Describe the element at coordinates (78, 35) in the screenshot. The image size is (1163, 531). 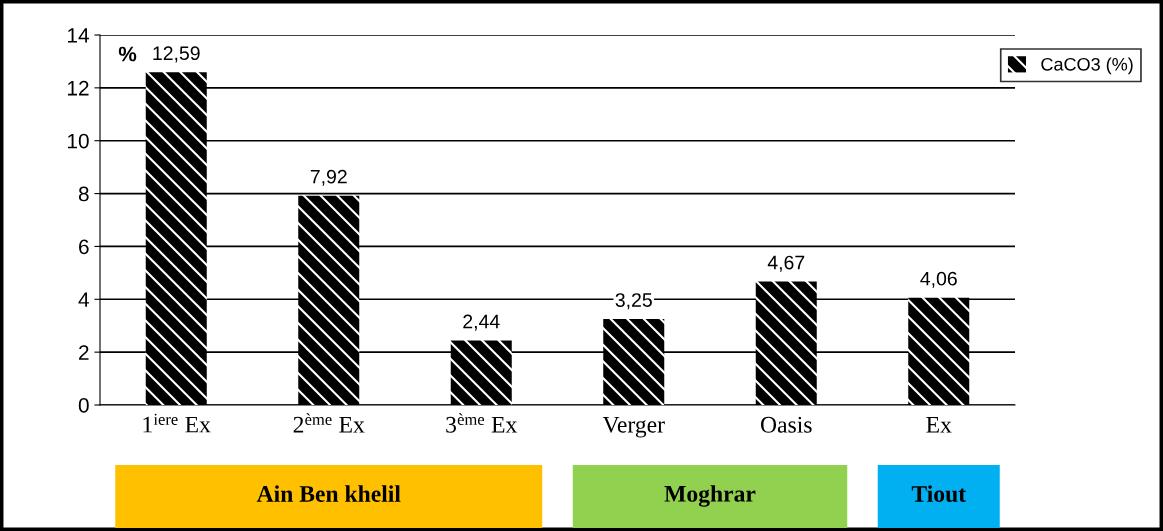
I see `y-tick-label: 14` at that location.